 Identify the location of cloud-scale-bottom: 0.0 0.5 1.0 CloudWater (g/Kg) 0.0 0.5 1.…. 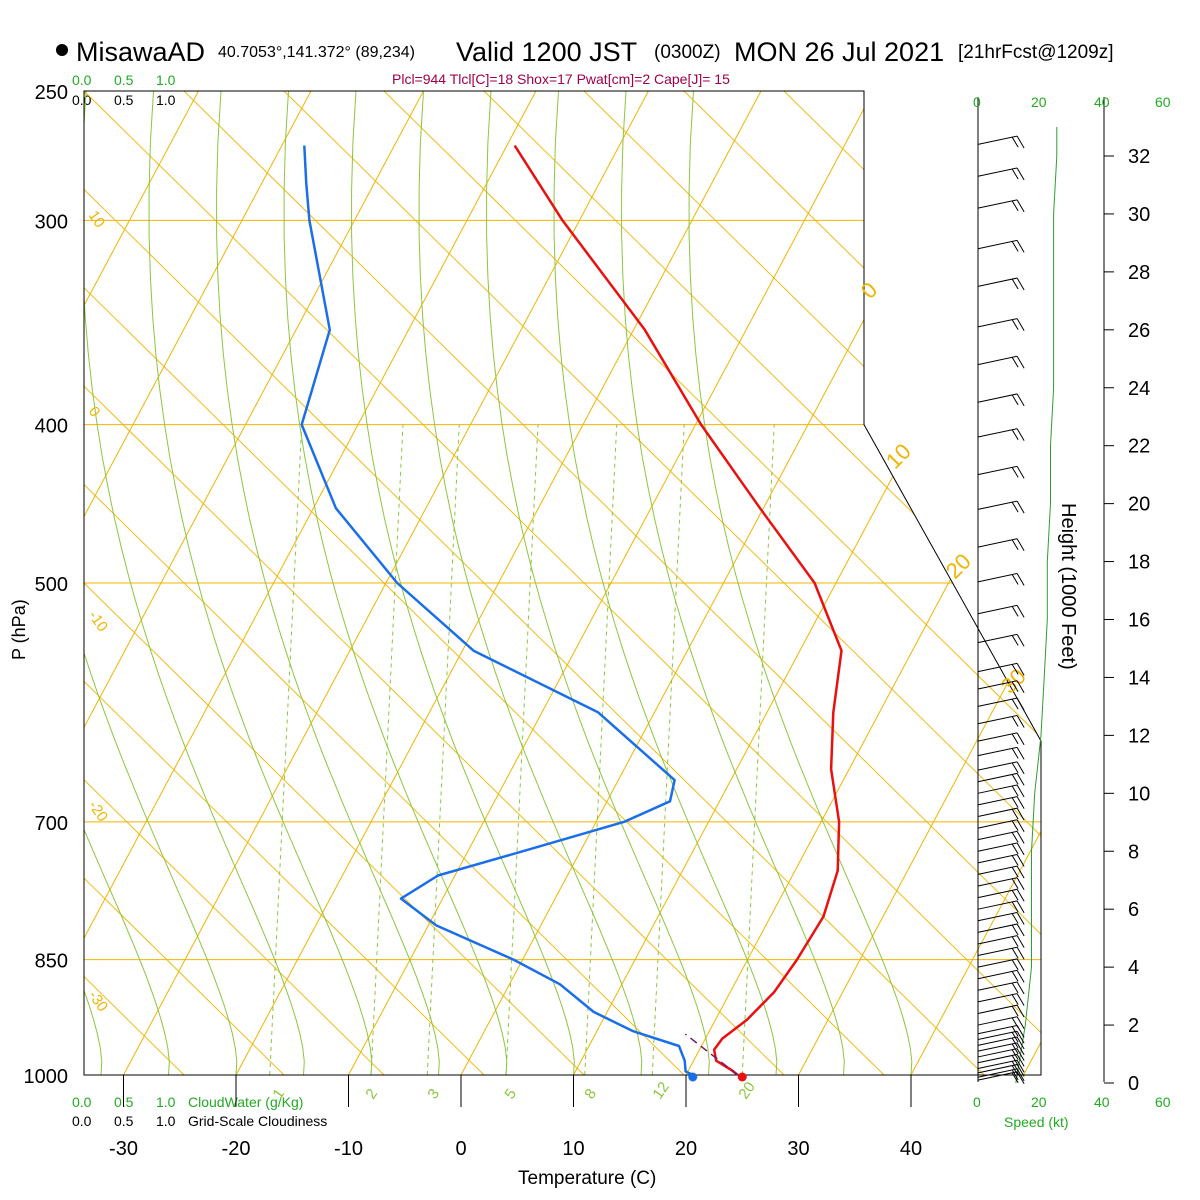
(199, 1111).